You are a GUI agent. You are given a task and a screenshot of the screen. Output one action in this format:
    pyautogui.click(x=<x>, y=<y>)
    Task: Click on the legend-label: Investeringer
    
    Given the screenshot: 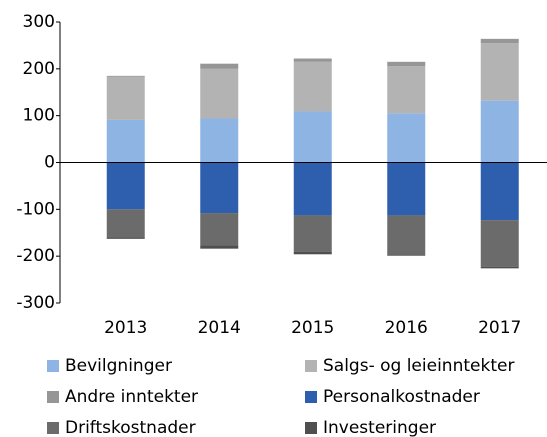 What is the action you would take?
    pyautogui.click(x=379, y=427)
    